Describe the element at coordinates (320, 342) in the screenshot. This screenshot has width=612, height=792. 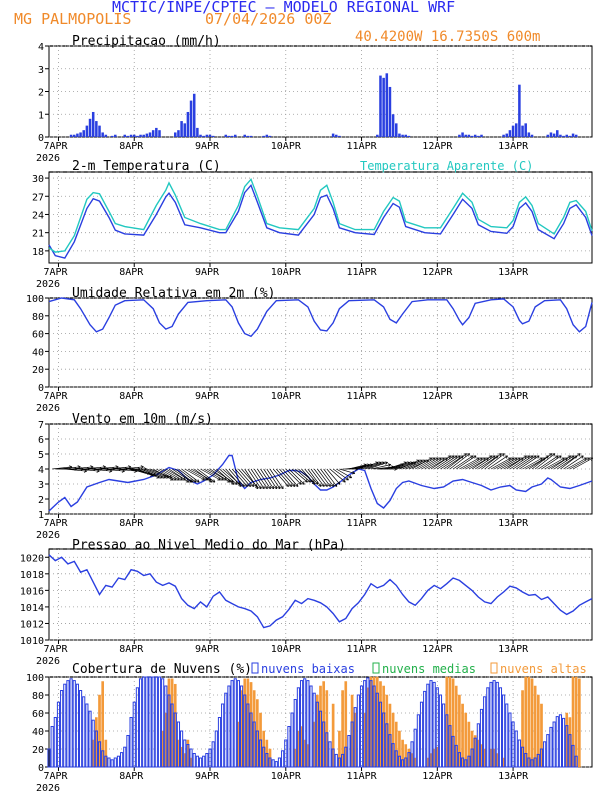
I see `humidity-frame` at that location.